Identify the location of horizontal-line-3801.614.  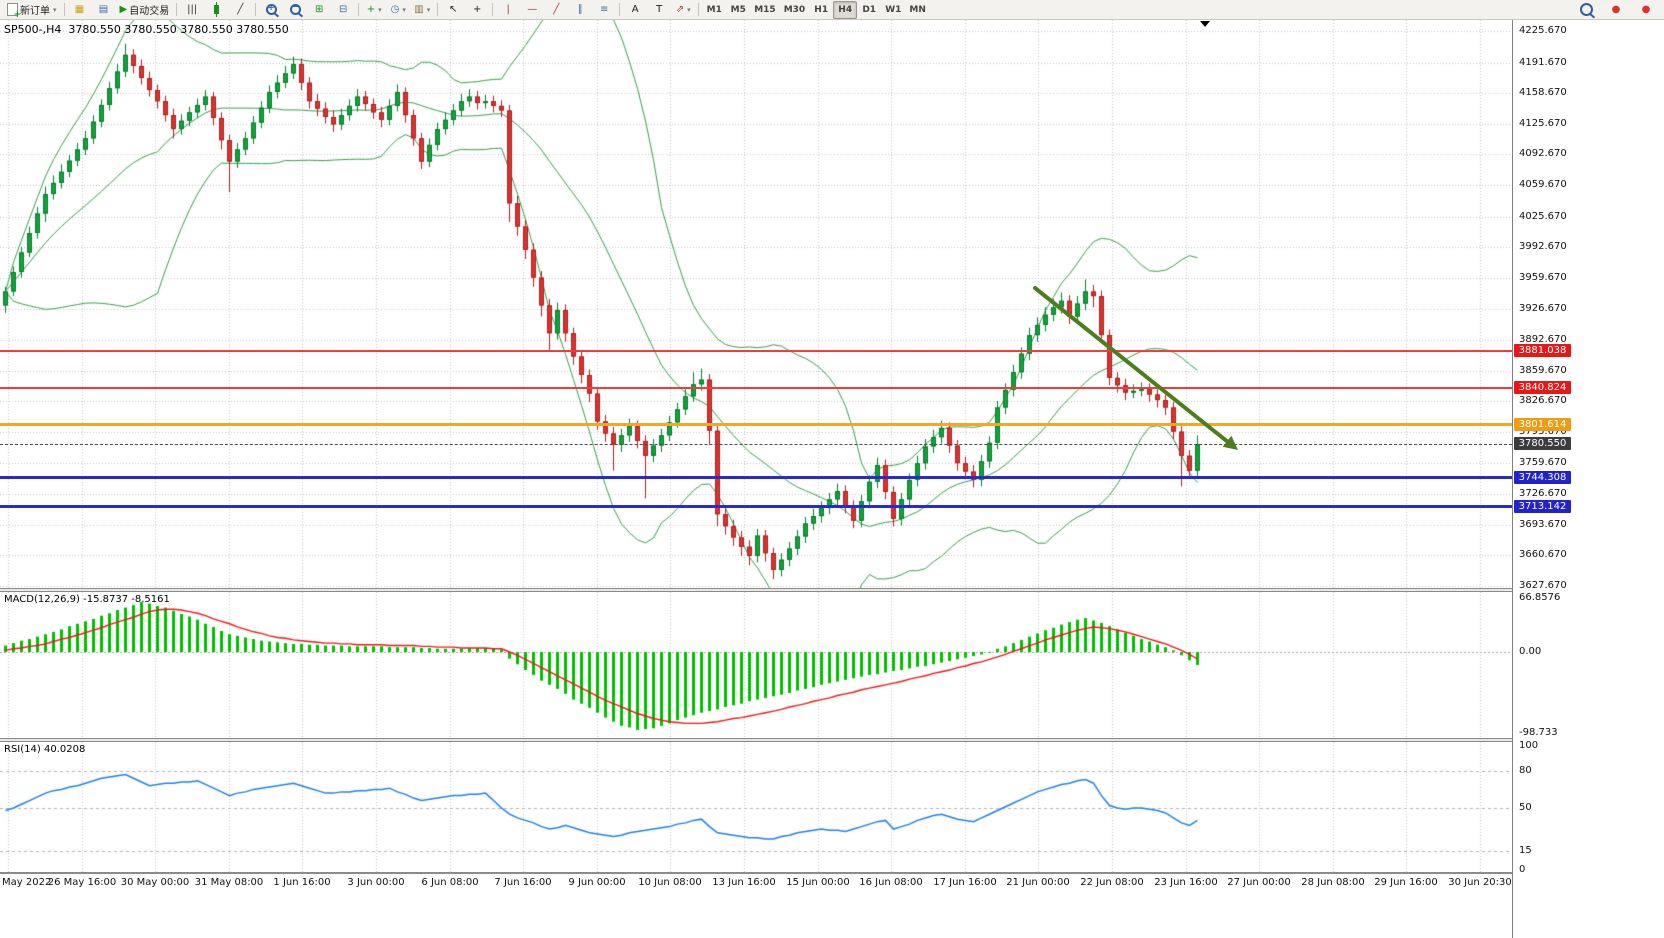
(756, 425).